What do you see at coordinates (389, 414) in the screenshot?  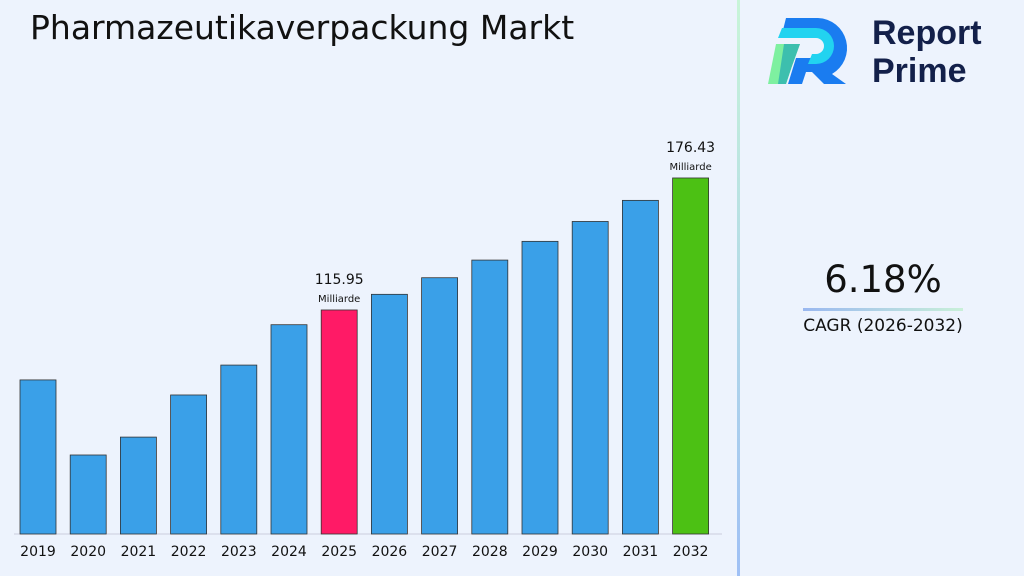 I see `bar-2026` at bounding box center [389, 414].